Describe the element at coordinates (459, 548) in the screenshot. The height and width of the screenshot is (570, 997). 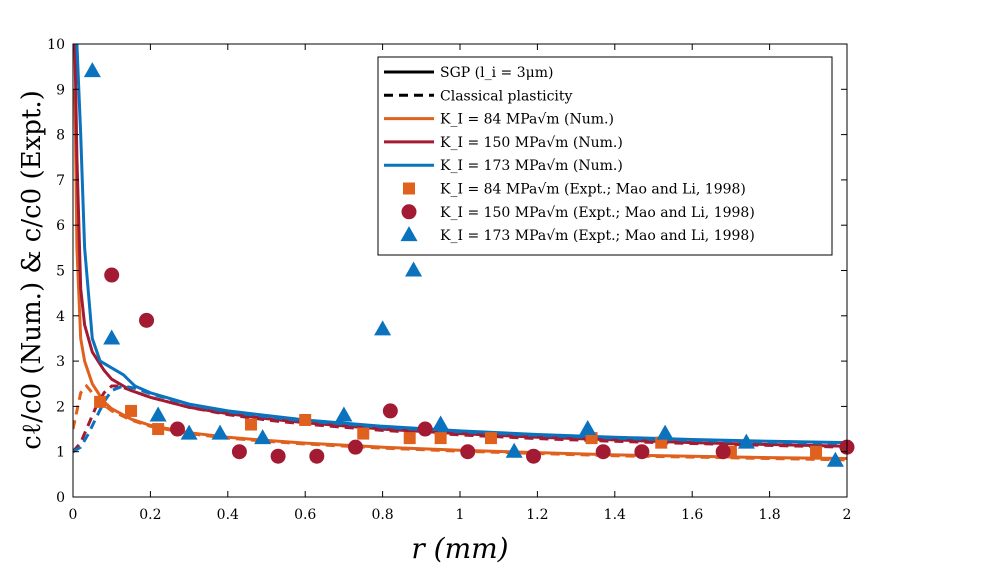
I see `x-axis-label: r (mm)` at that location.